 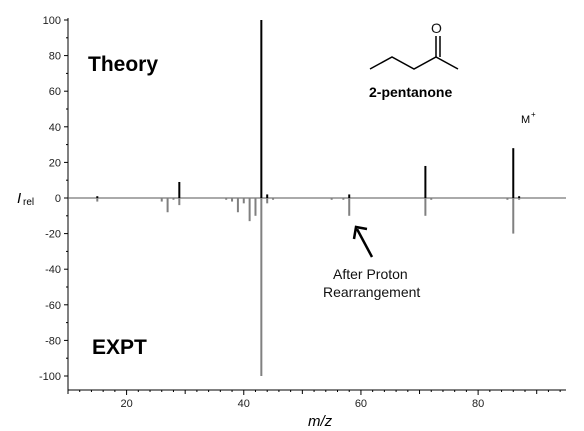 I want to click on annotation-line-2: Rearrangement, so click(x=371, y=292).